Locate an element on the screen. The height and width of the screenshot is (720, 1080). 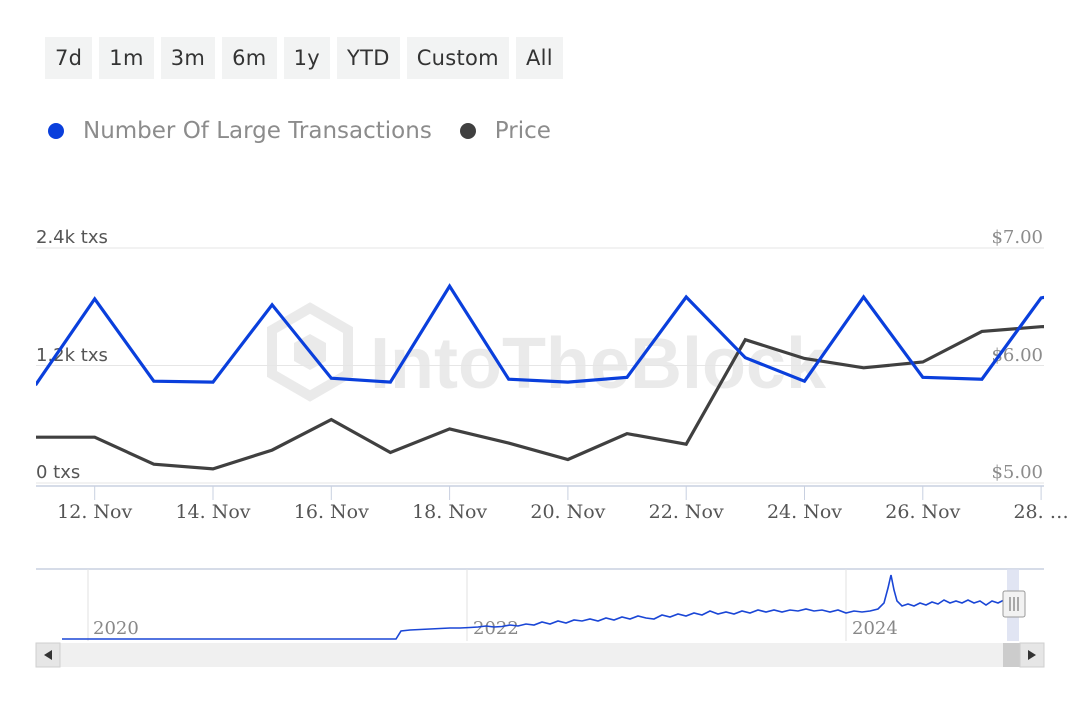
legend-item-price: Price is located at coordinates (505, 131).